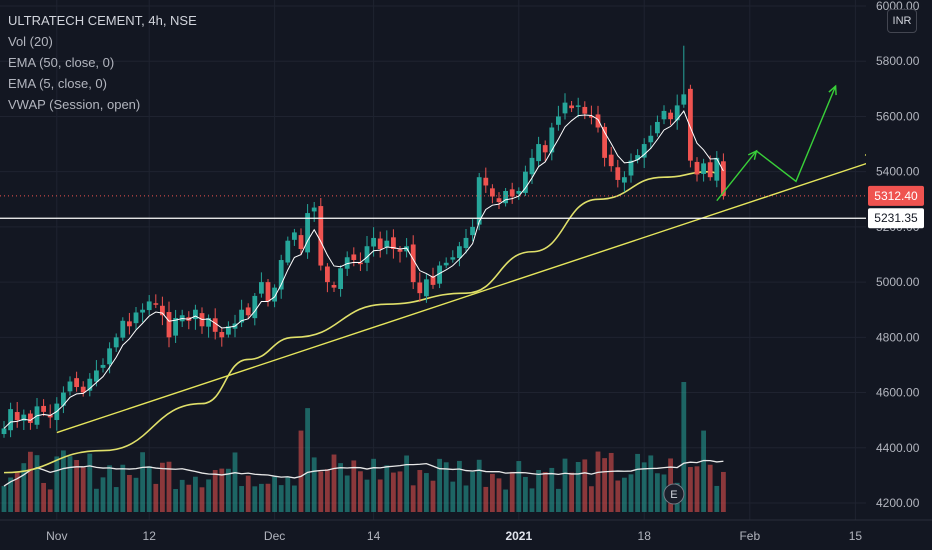  Describe the element at coordinates (374, 536) in the screenshot. I see `time-tick-label: 14` at that location.